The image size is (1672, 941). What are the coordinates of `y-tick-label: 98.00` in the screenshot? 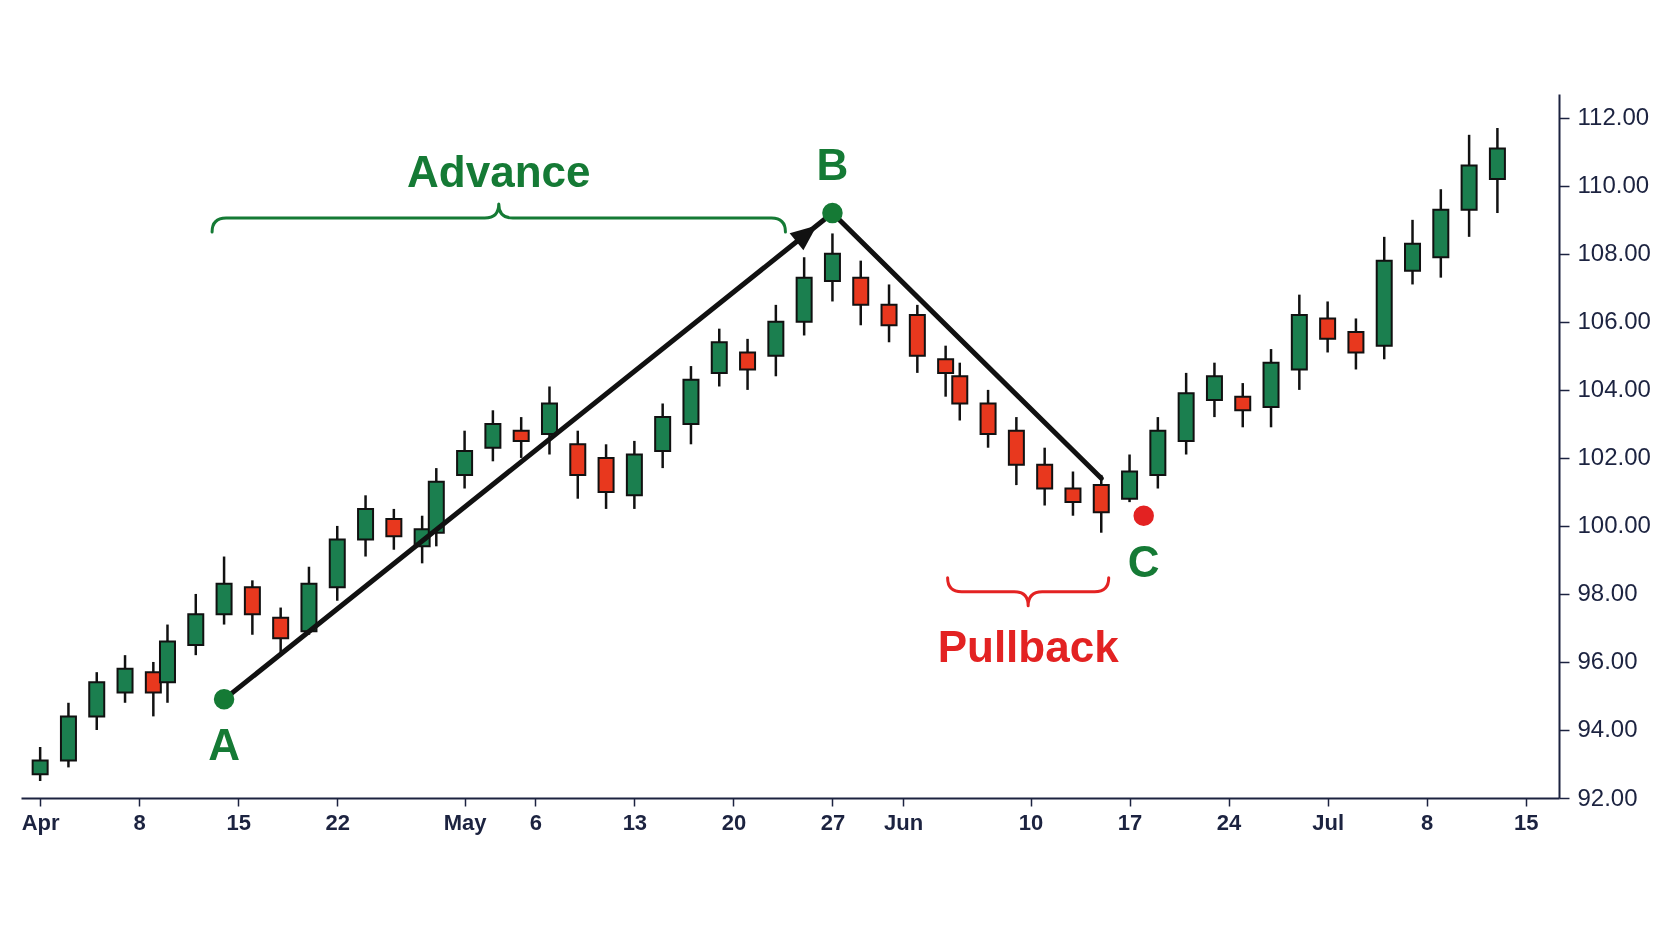 It's located at (1607, 593).